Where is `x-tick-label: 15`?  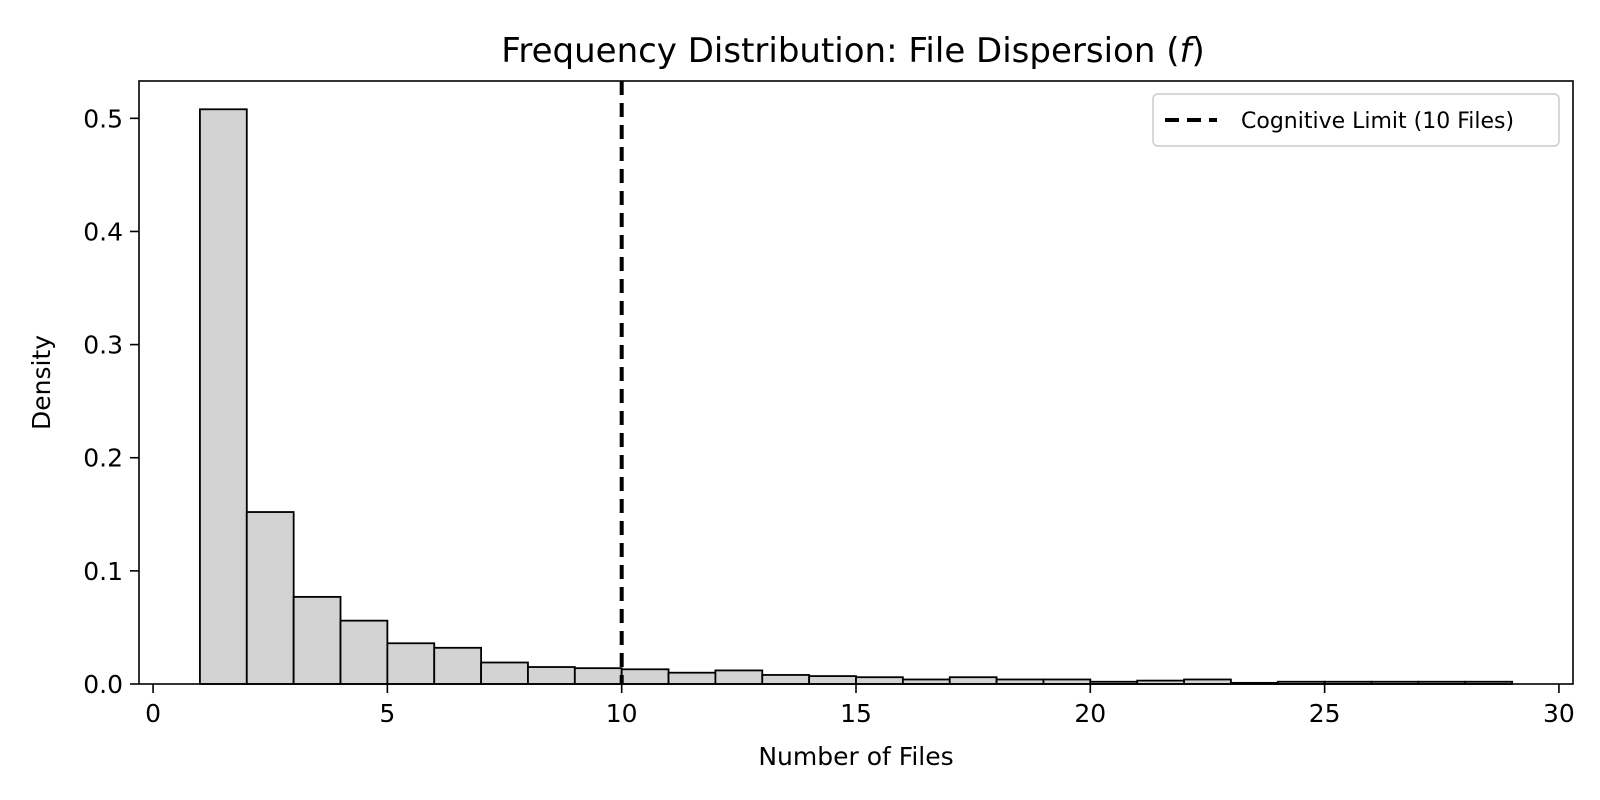
x-tick-label: 15 is located at coordinates (856, 713).